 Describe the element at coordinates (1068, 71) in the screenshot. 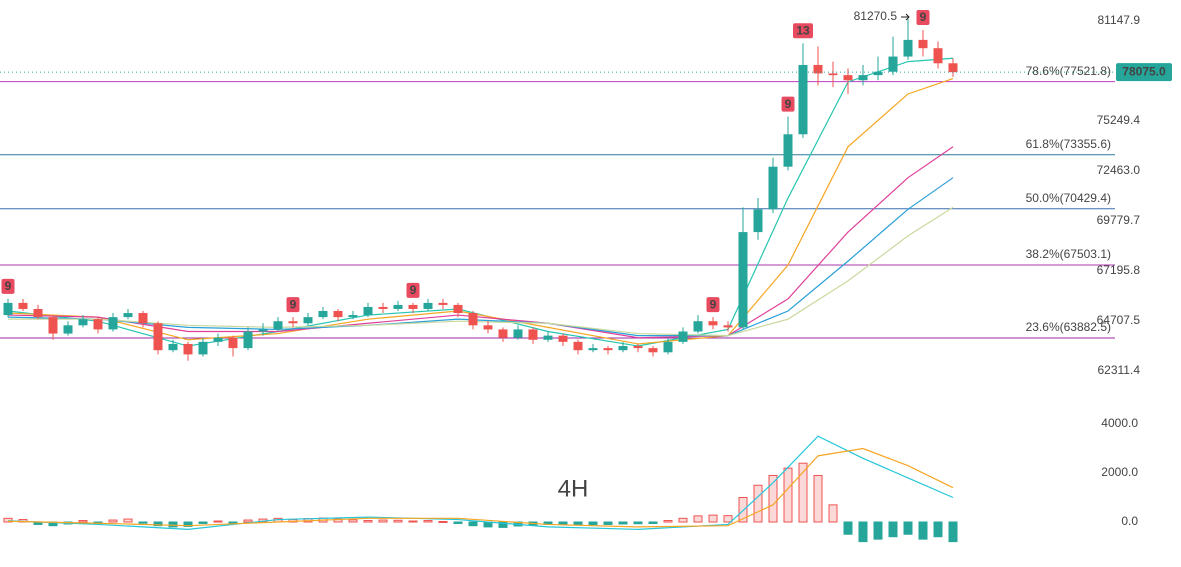

I see `fib-label: 78.6%(77521.8)` at that location.